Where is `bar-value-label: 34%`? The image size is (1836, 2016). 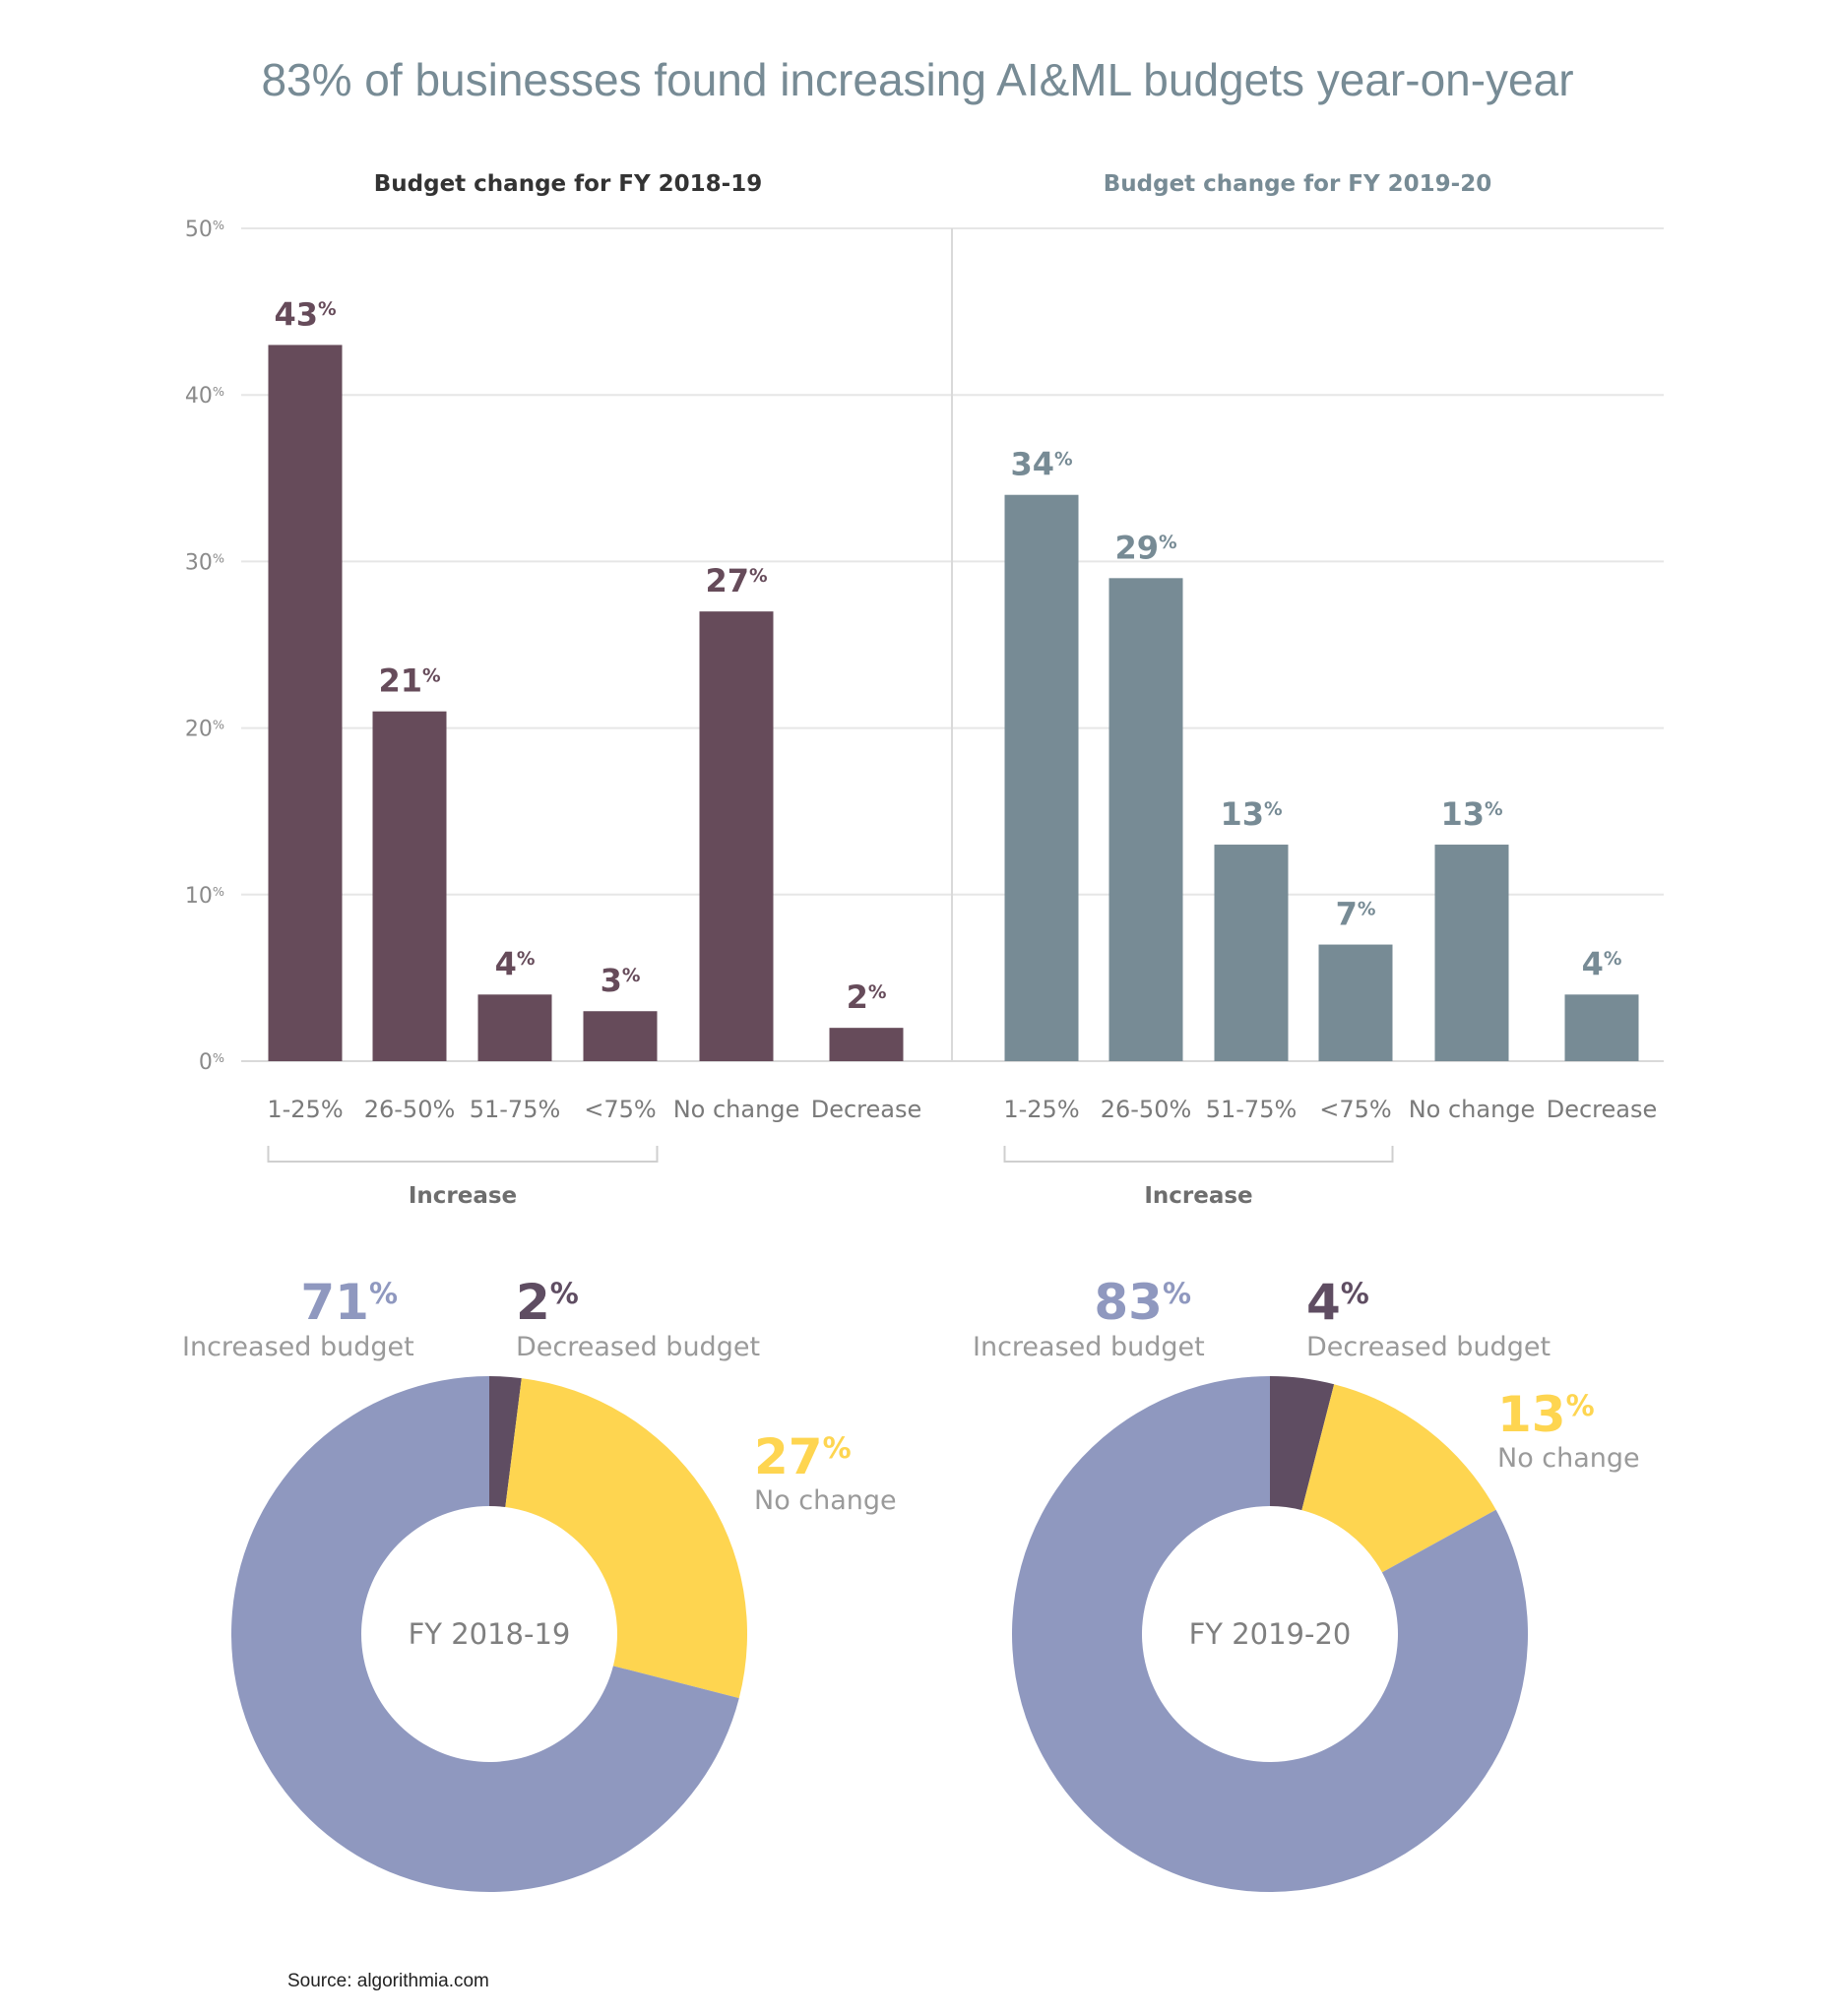 bar-value-label: 34% is located at coordinates (1041, 464).